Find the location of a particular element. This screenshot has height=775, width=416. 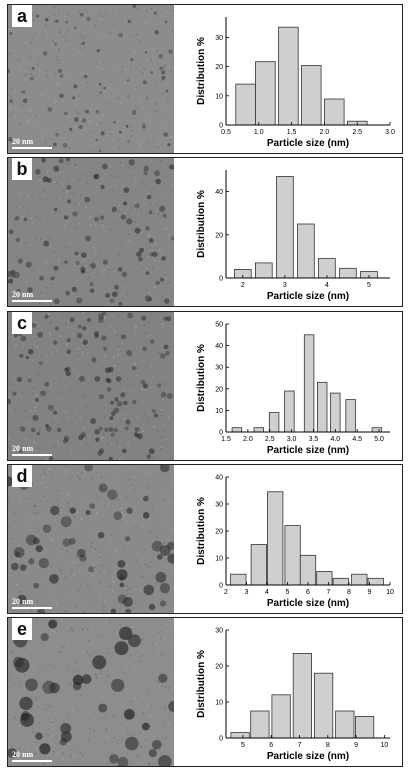

panel-label-c: c is located at coordinates (22, 323).